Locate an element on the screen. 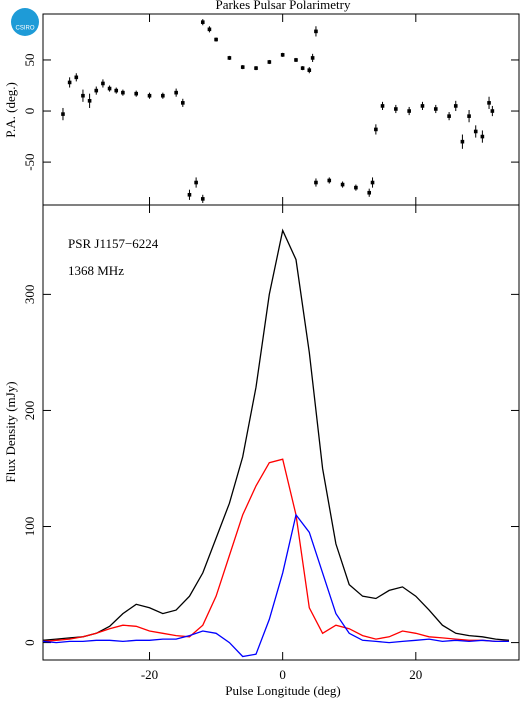  y-axis-label: P.A. (deg.) is located at coordinates (10, 110).